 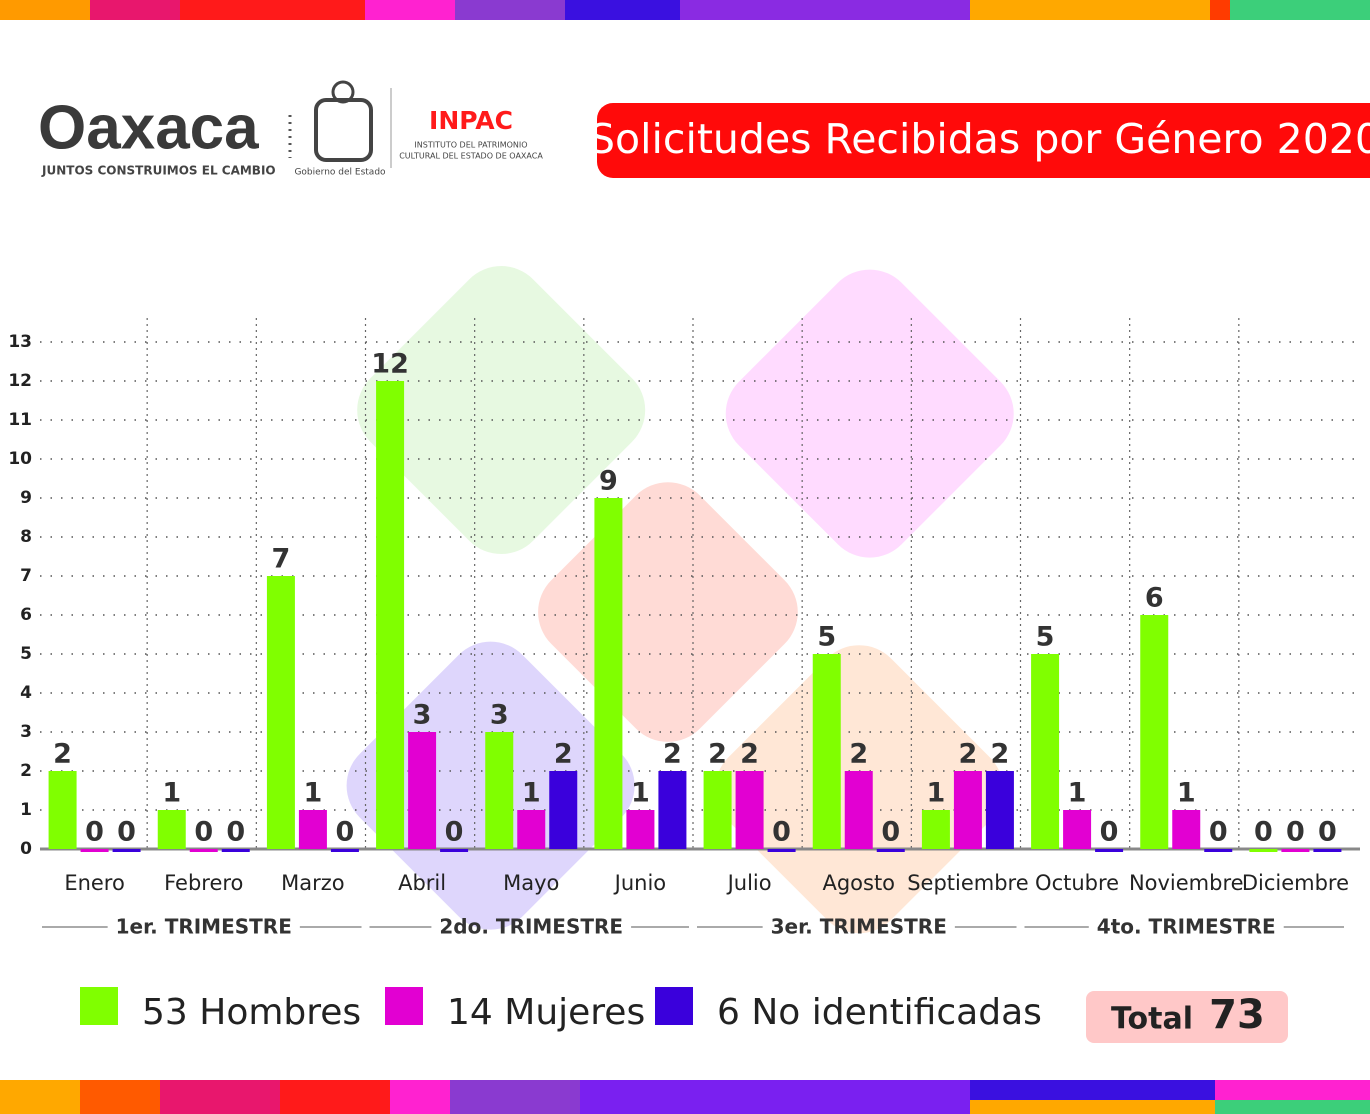 I want to click on y-tick-label: 5, so click(x=26, y=654).